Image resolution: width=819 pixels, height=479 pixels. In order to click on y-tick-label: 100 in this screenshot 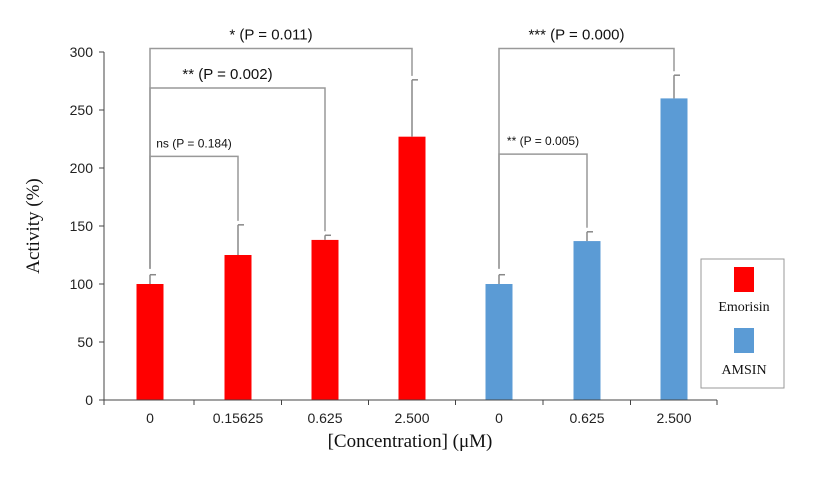, I will do `click(82, 284)`.